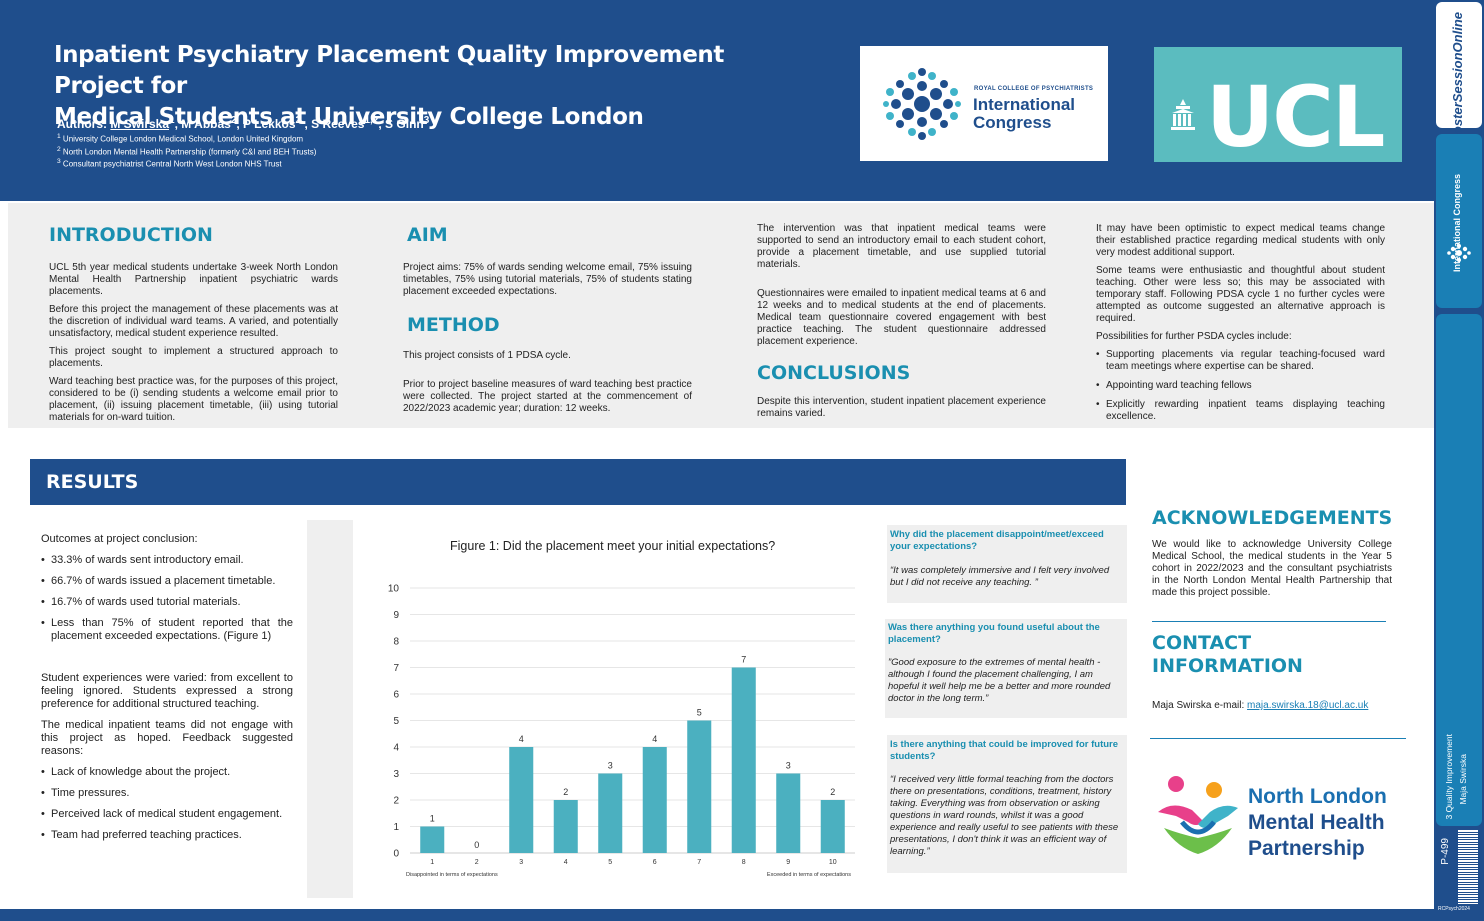  What do you see at coordinates (521, 862) in the screenshot?
I see `x-tick-label: 3` at bounding box center [521, 862].